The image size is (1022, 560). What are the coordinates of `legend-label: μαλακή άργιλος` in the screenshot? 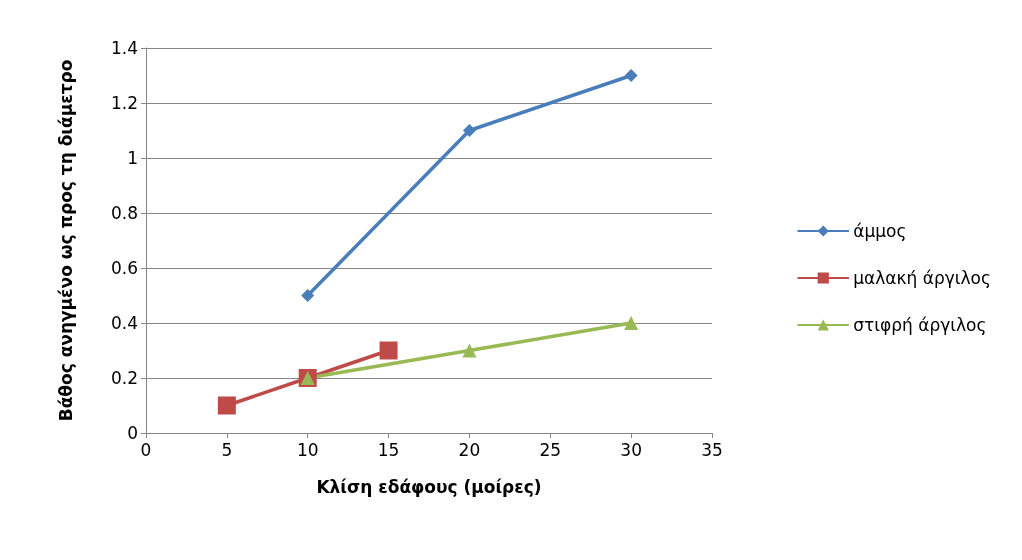 It's located at (922, 278).